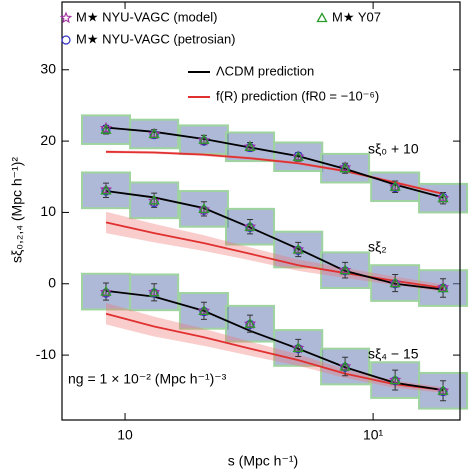 This screenshot has width=474, height=474. What do you see at coordinates (156, 38) in the screenshot?
I see `legend-label: M★ NYU-VAGC (petrosian)` at bounding box center [156, 38].